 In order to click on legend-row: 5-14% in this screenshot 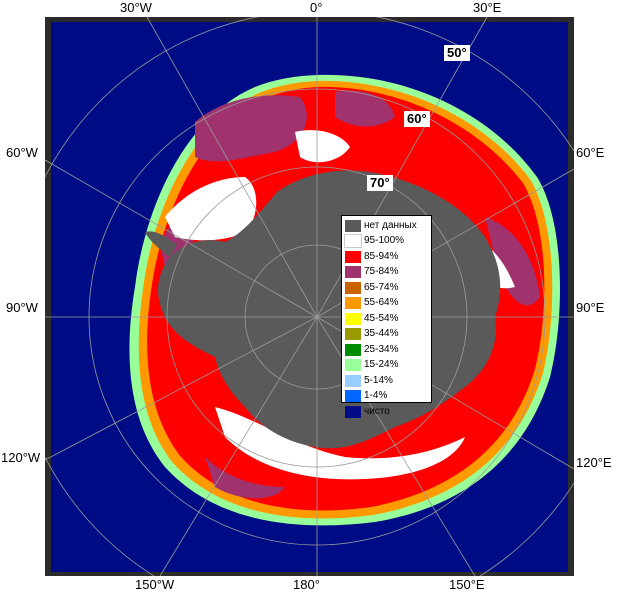, I will do `click(386, 381)`.